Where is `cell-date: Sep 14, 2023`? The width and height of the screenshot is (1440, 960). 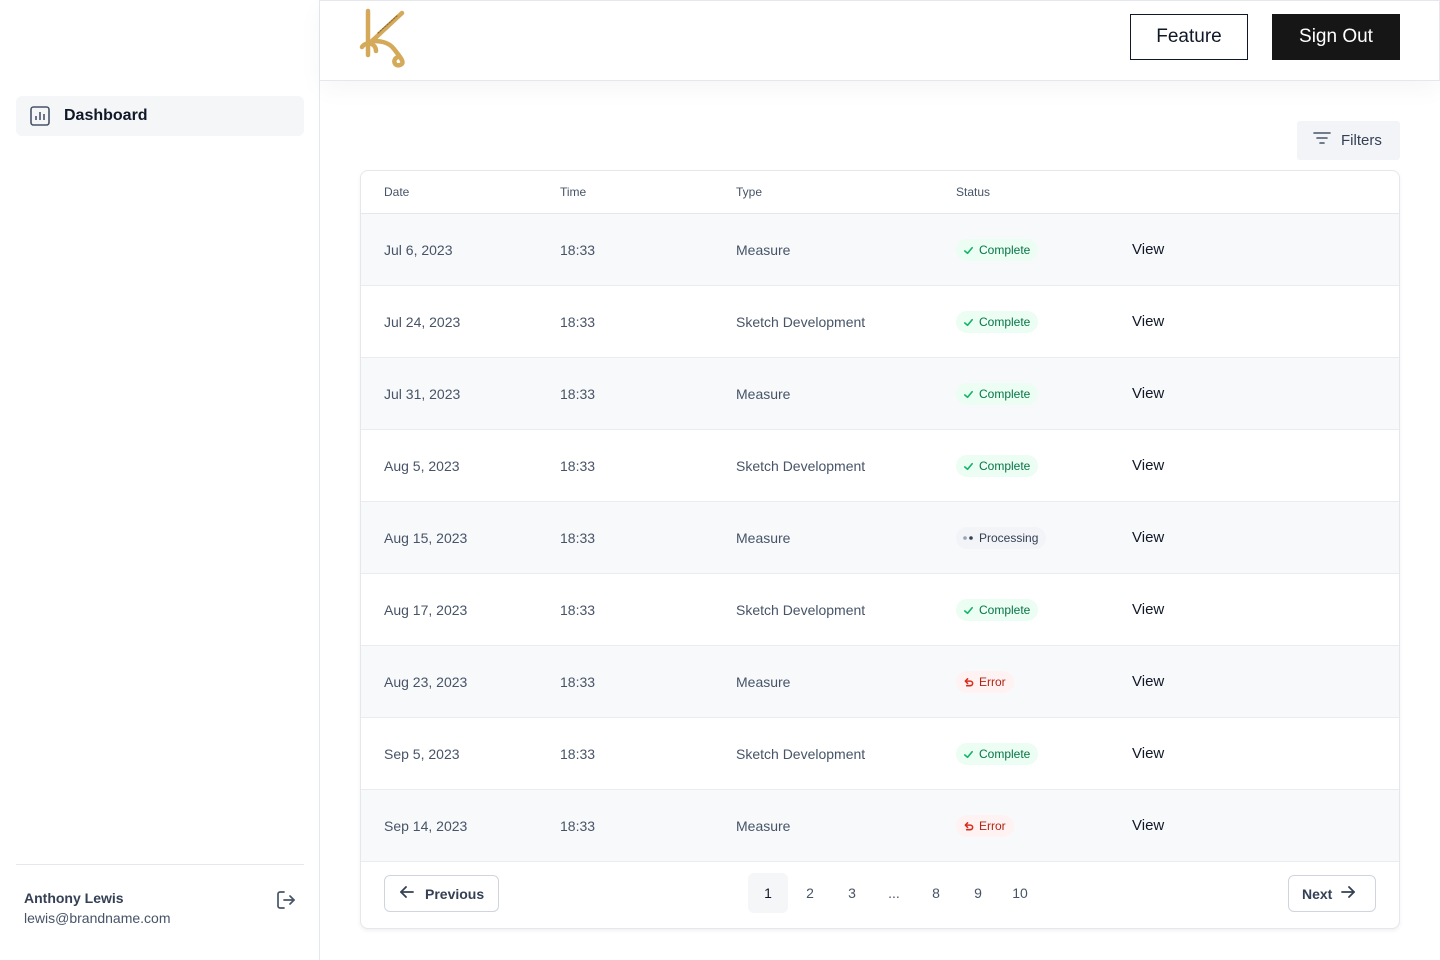
cell-date: Sep 14, 2023 is located at coordinates (426, 826).